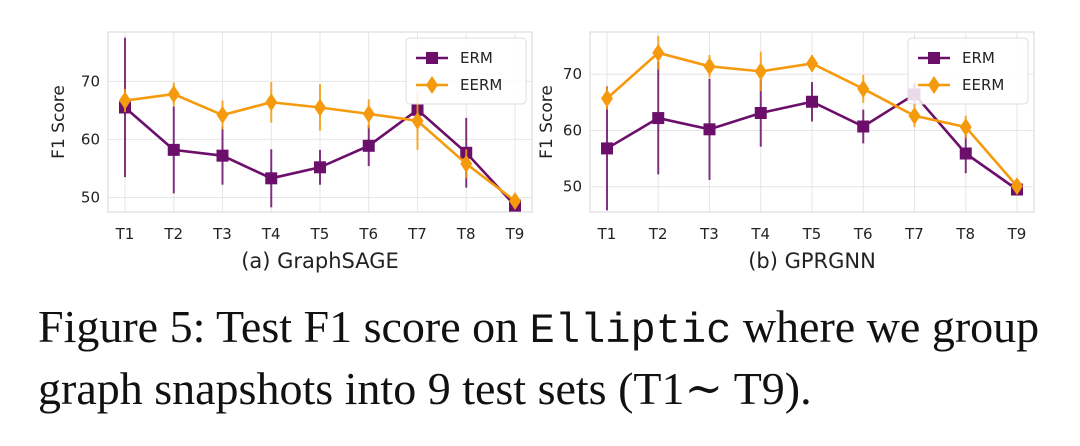 Image resolution: width=1080 pixels, height=446 pixels. Describe the element at coordinates (812, 261) in the screenshot. I see `subcaption: (b) GPRGNN` at that location.